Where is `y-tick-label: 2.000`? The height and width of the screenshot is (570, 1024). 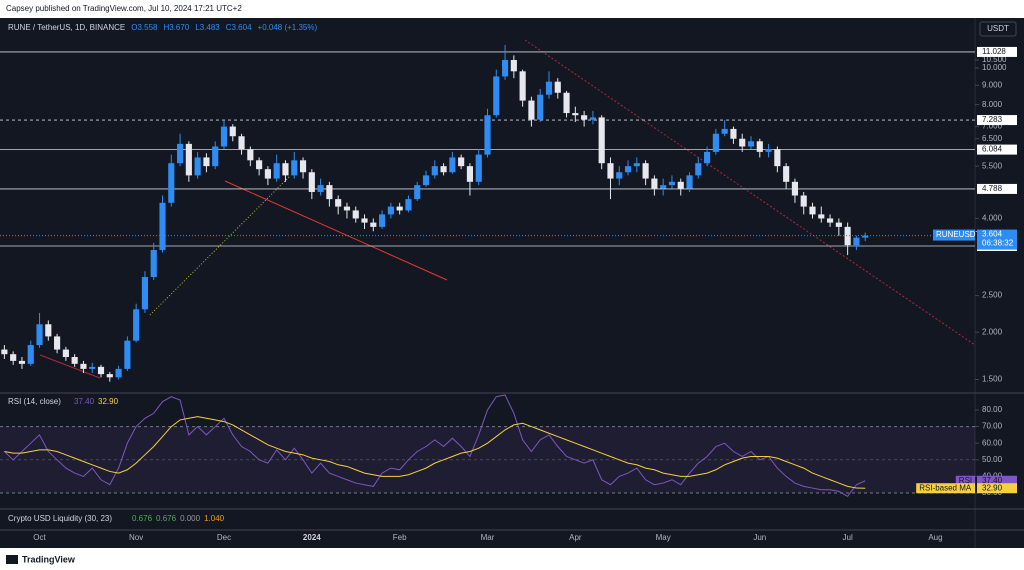 y-tick-label: 2.000 is located at coordinates (992, 331).